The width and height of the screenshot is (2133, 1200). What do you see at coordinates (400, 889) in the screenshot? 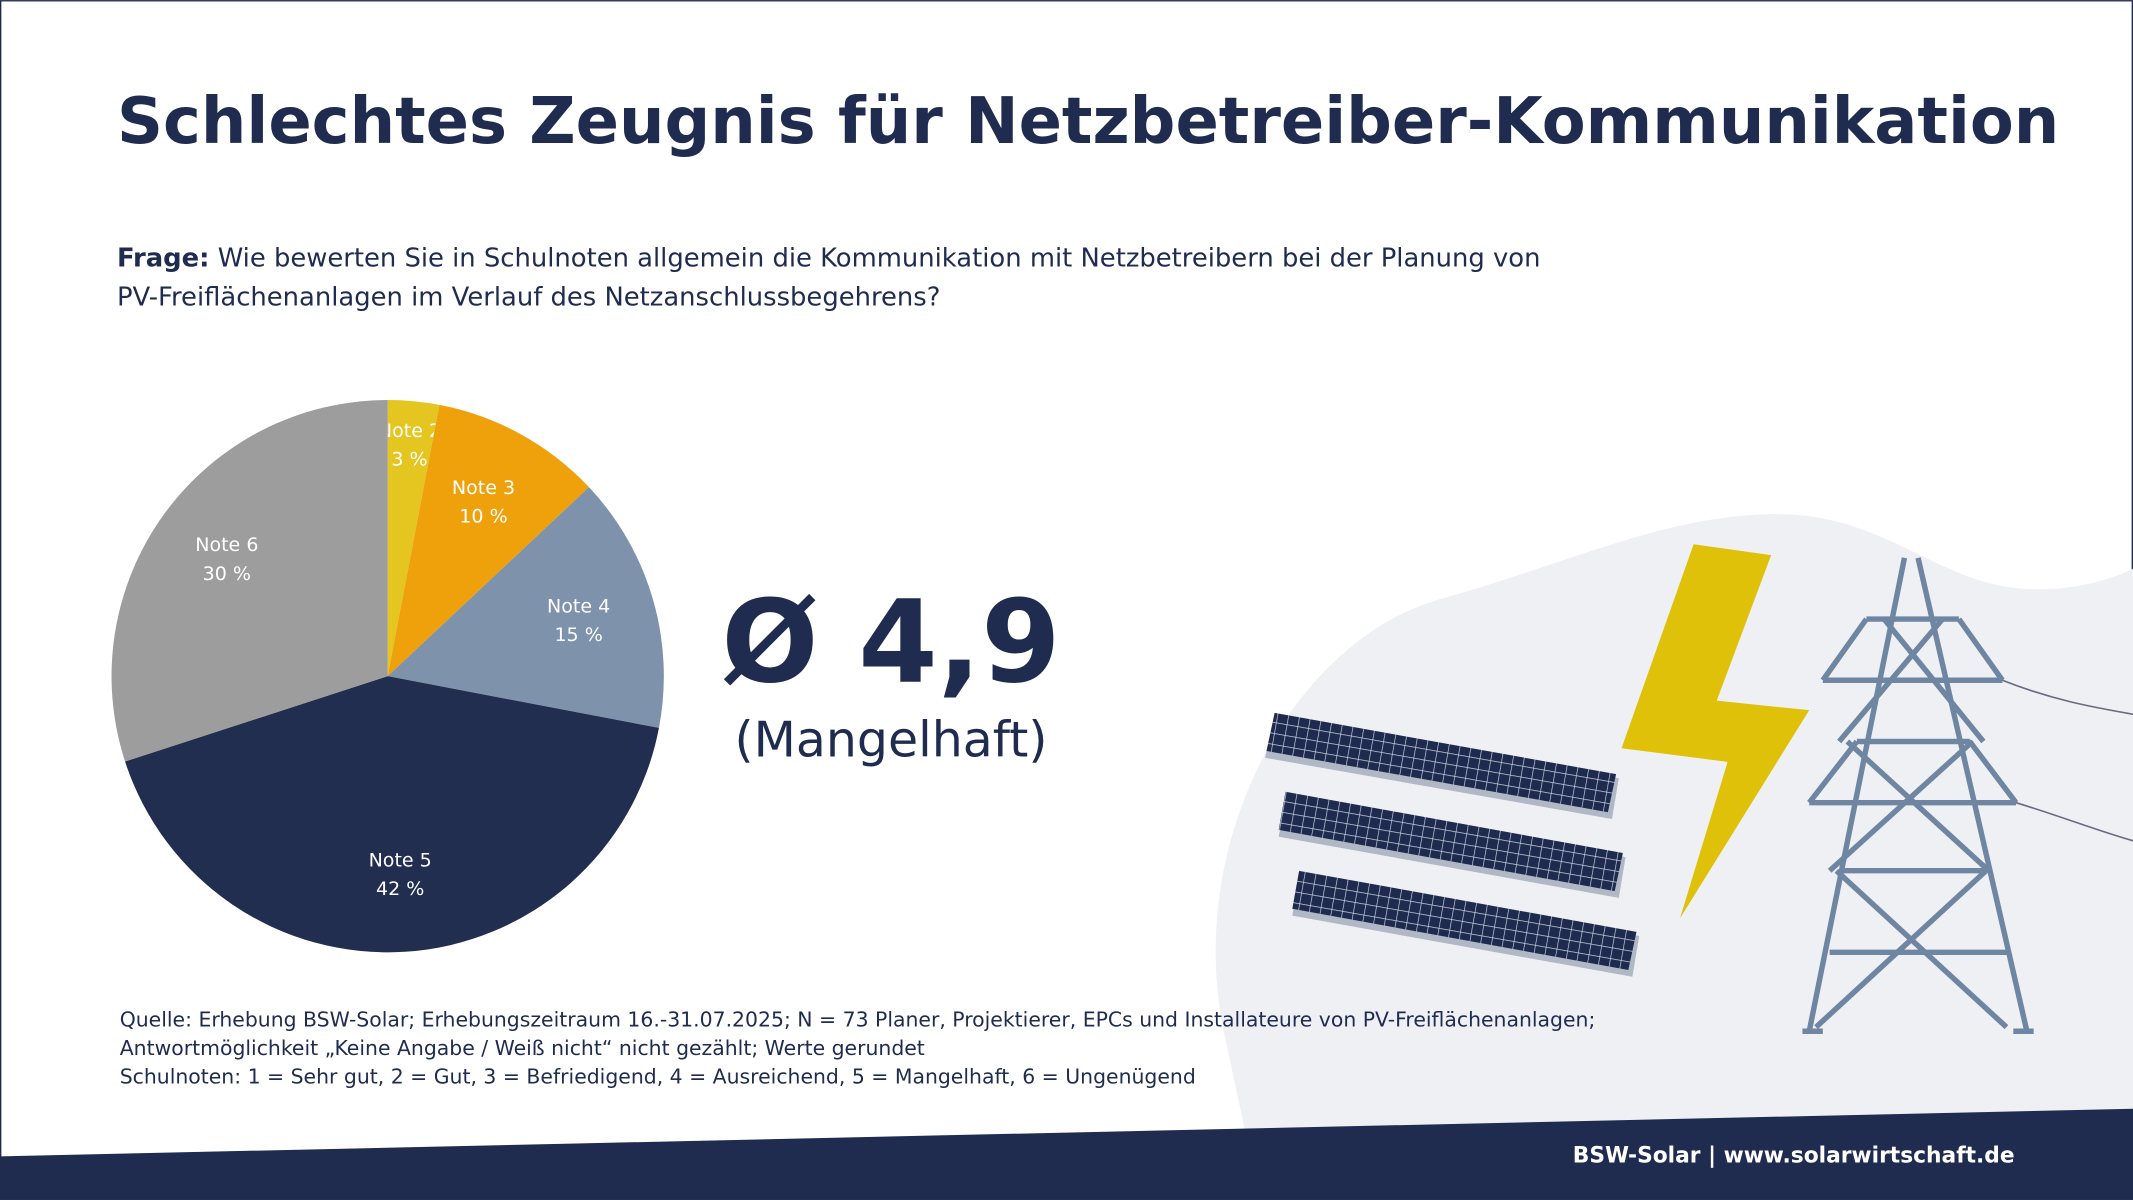
I see `slice-value-label: 42 %` at bounding box center [400, 889].